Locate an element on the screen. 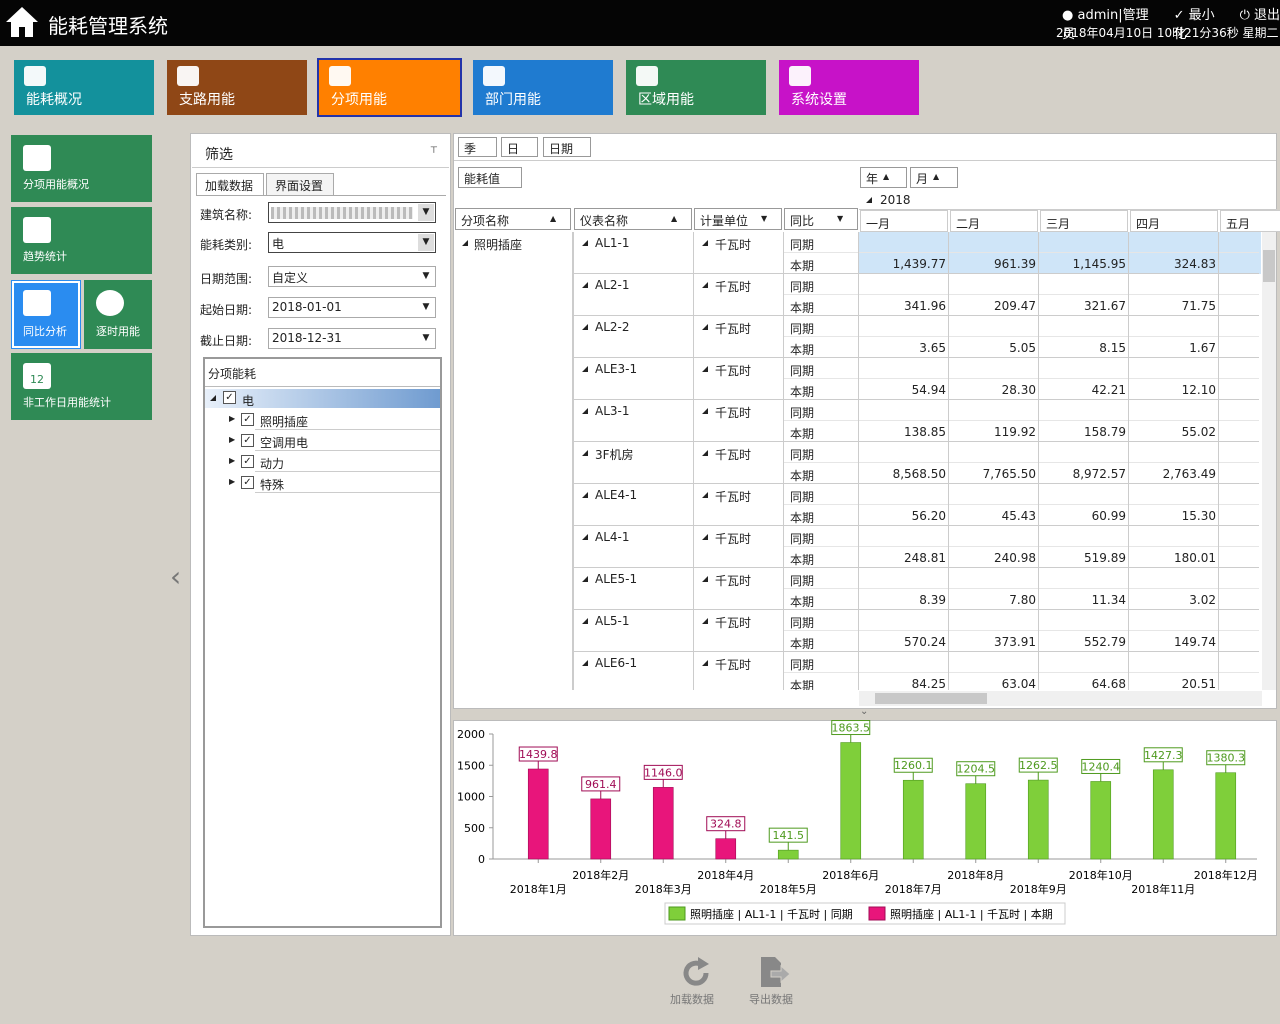  exit: ⏻ 退出 is located at coordinates (1259, 15).